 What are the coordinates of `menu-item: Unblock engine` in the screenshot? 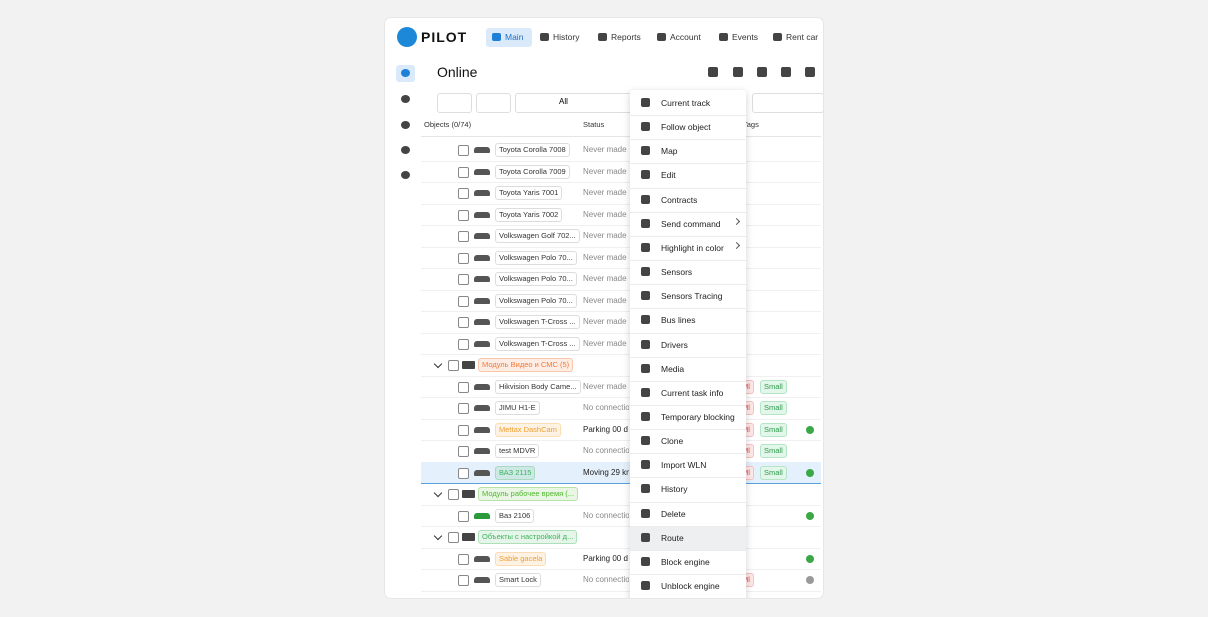 It's located at (690, 586).